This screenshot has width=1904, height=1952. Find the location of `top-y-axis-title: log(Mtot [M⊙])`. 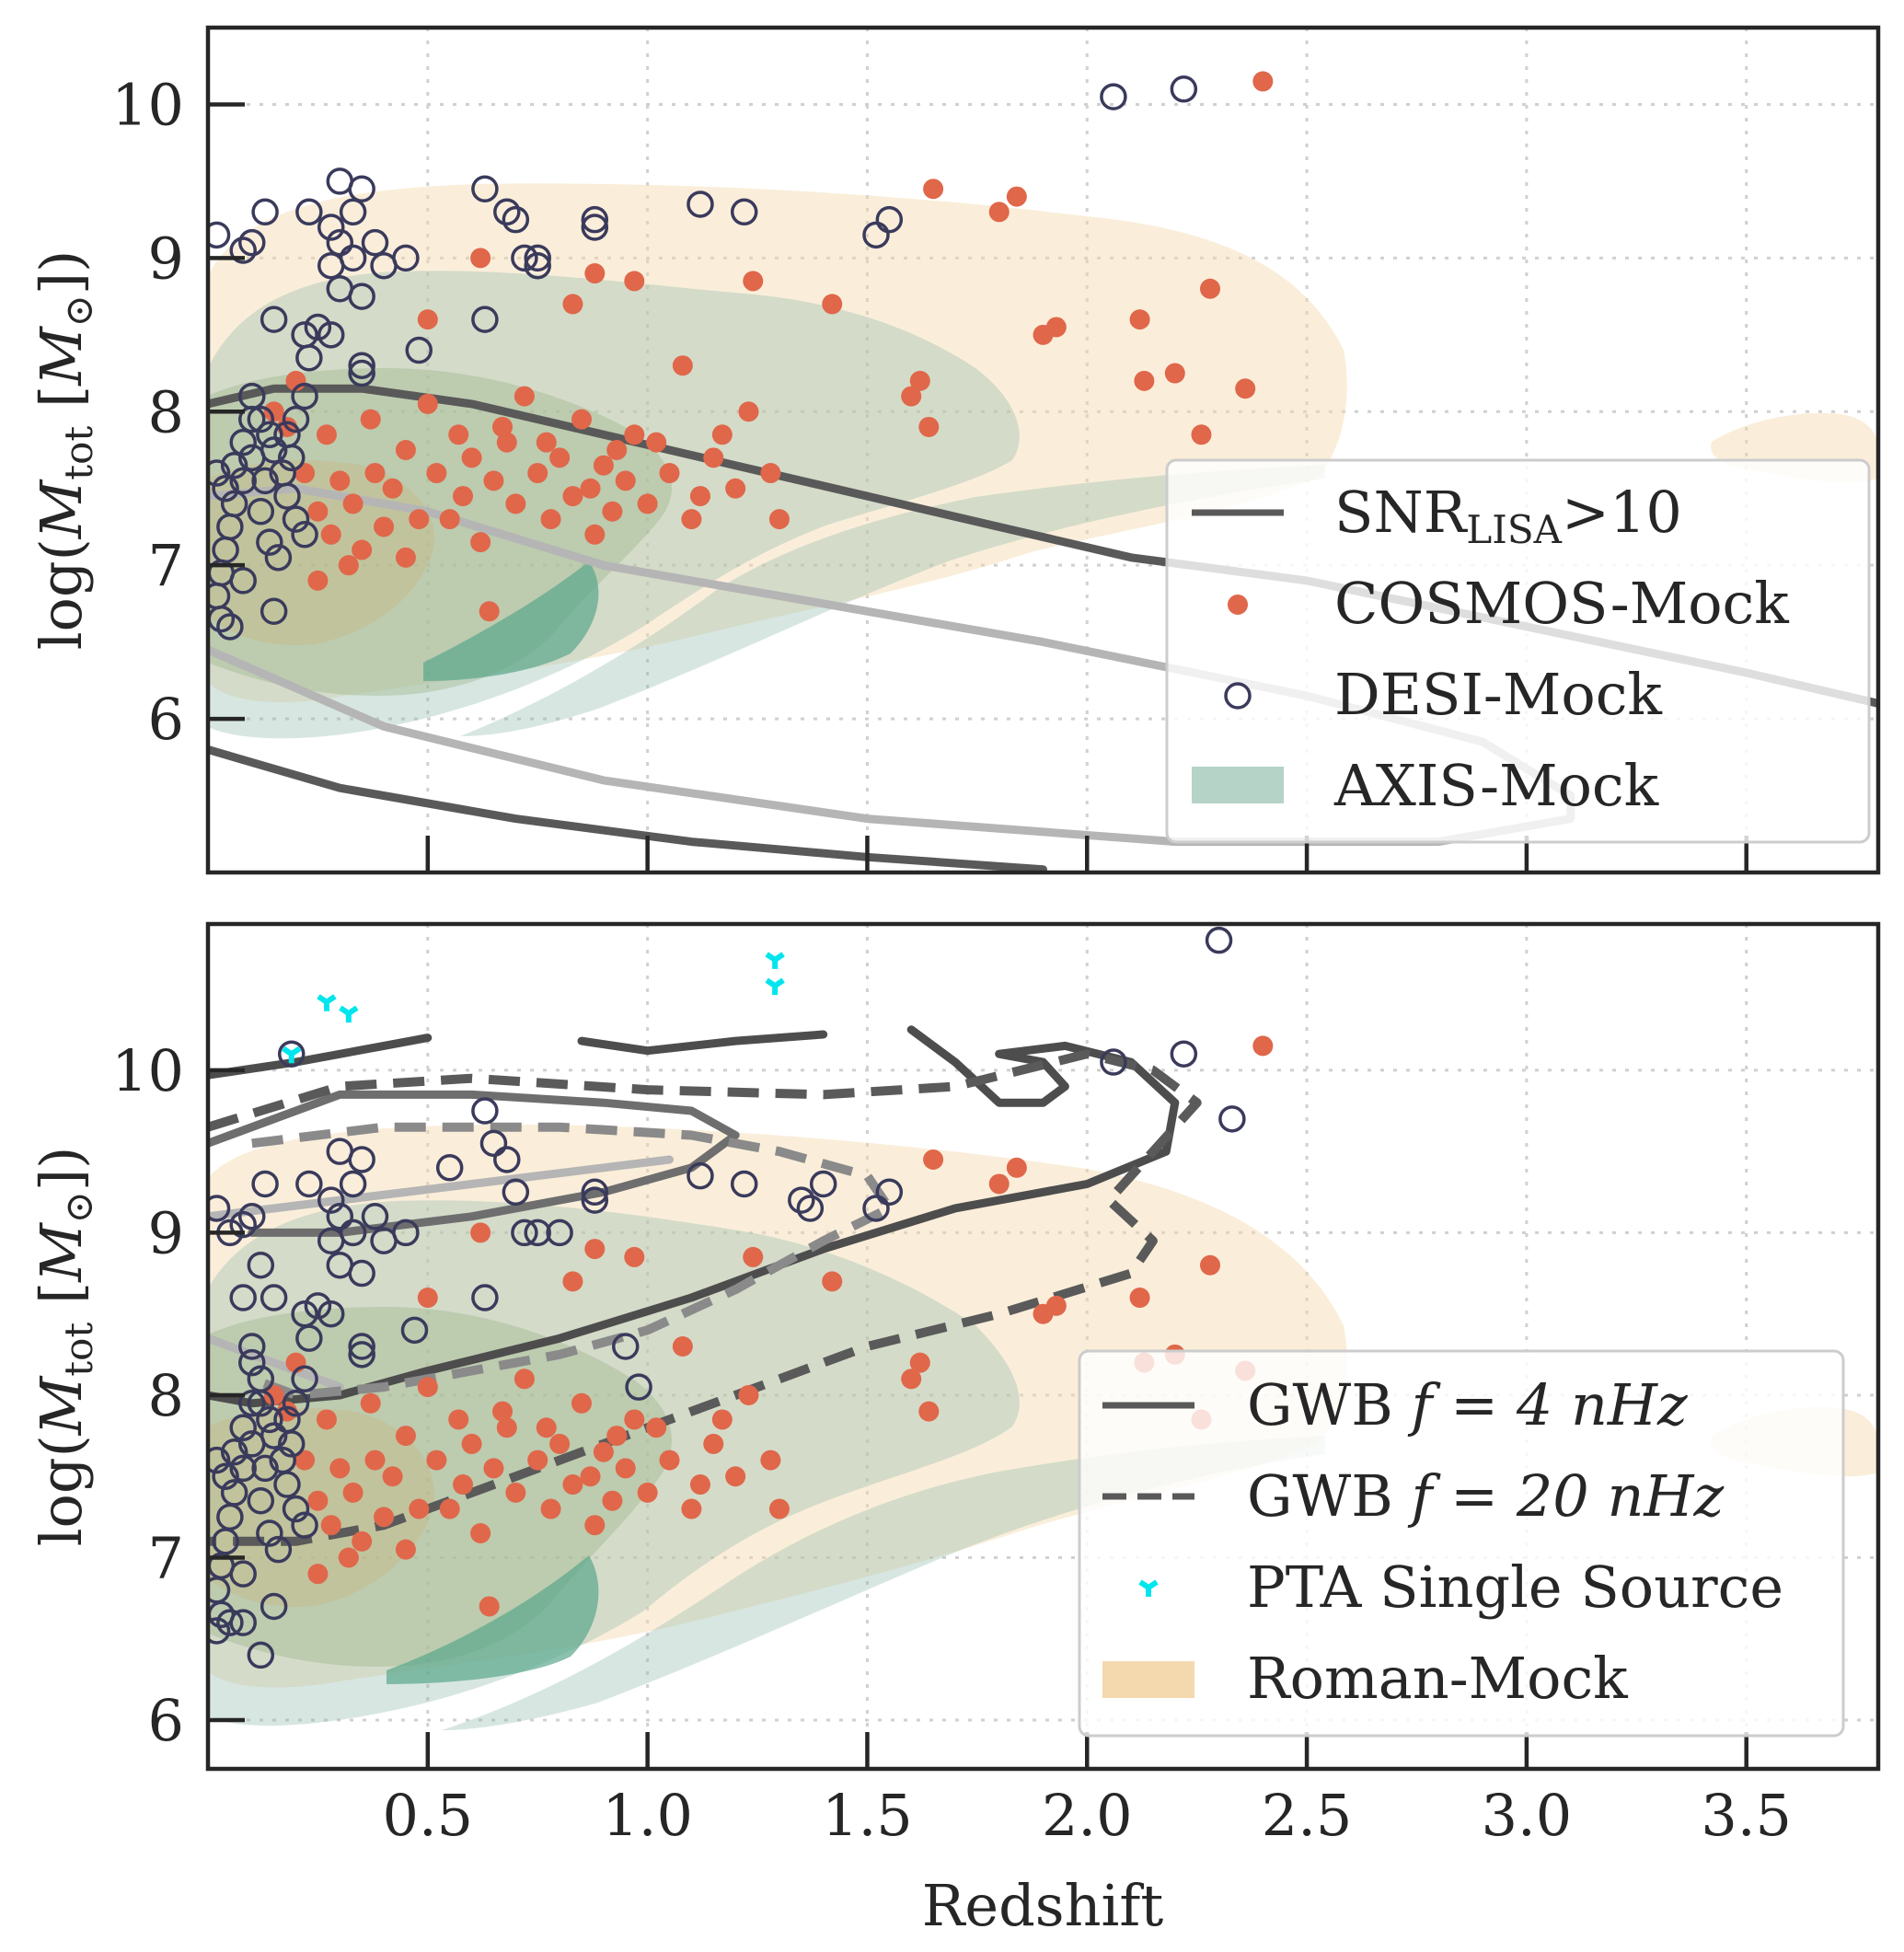

top-y-axis-title: log(Mtot [M⊙]) is located at coordinates (64, 450).